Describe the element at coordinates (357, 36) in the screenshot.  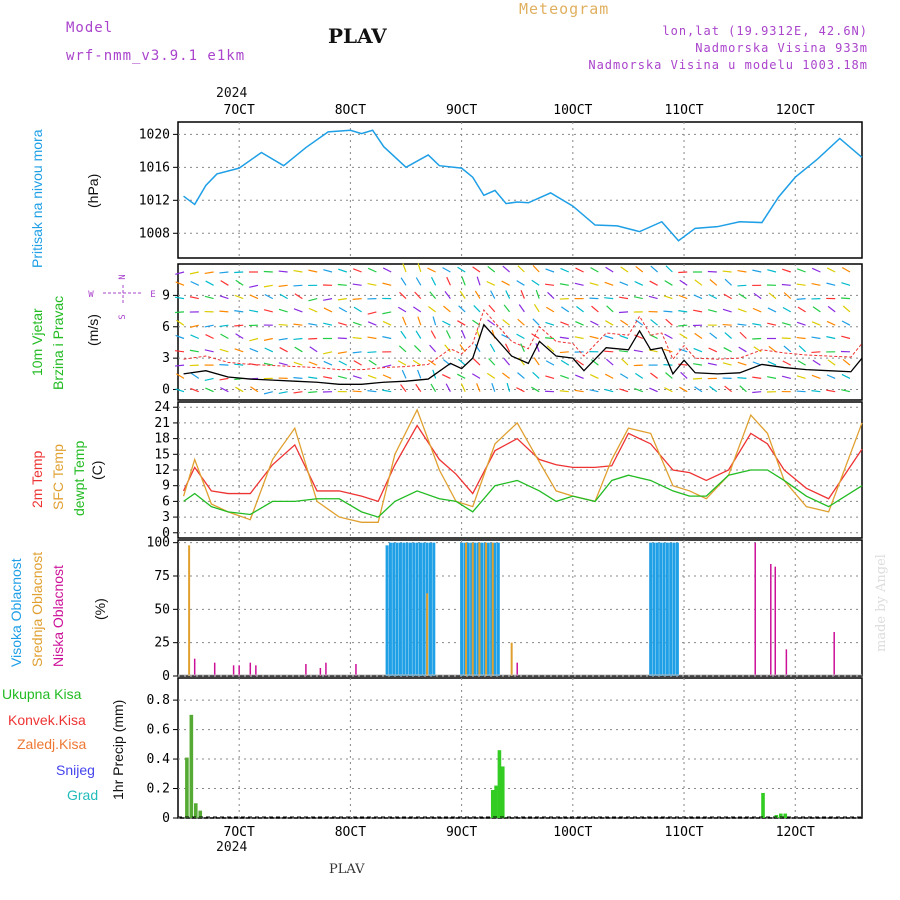
I see `page-title: PLAV` at that location.